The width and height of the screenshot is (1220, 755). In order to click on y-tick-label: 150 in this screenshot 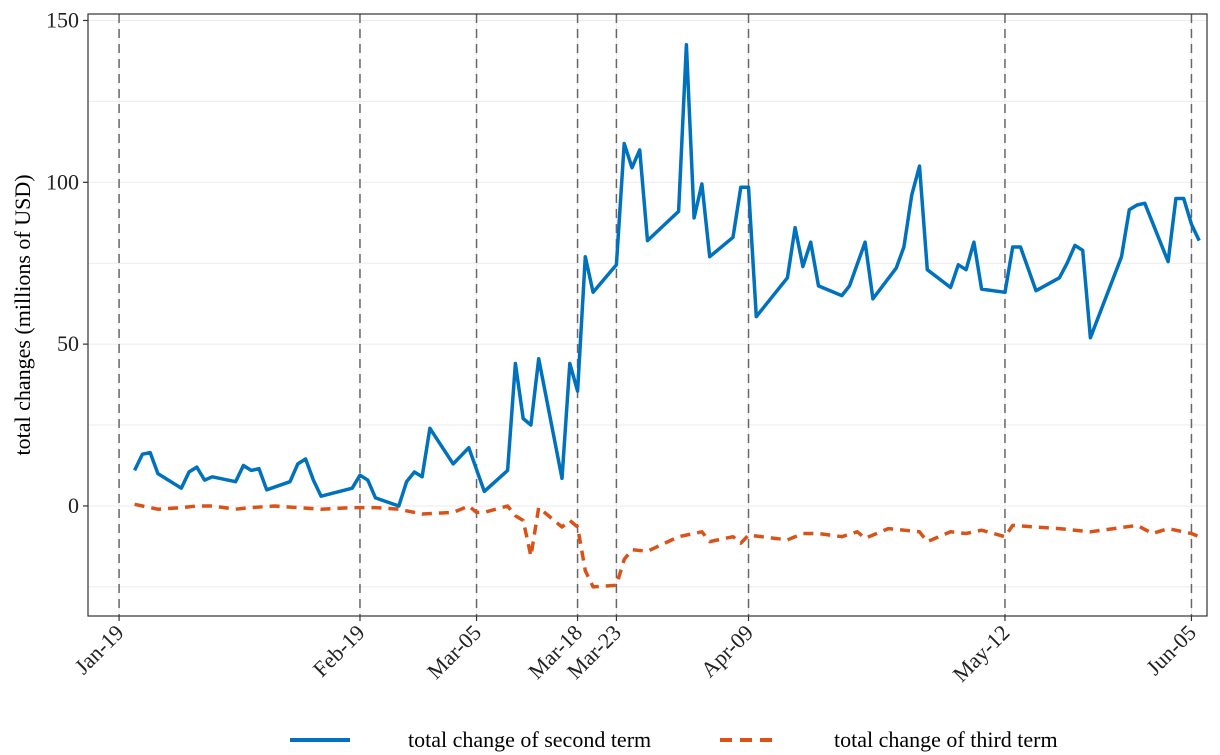, I will do `click(62, 19)`.